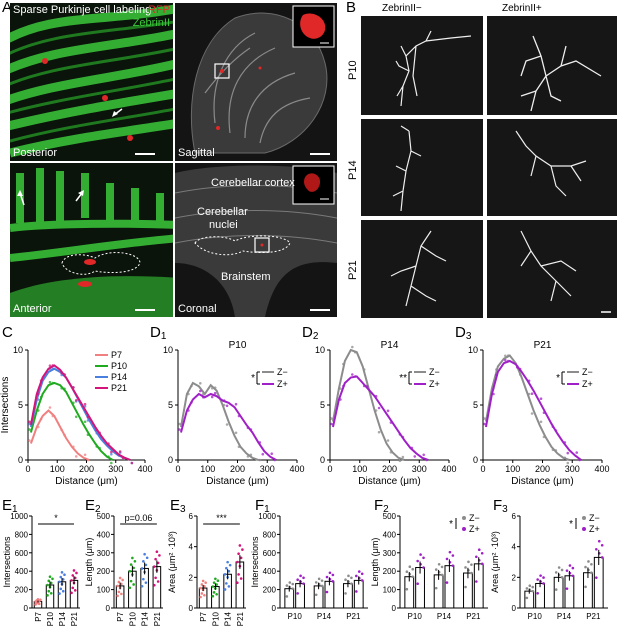 This screenshot has height=639, width=617. Describe the element at coordinates (351, 8) in the screenshot. I see `panel-b-letter: B` at that location.